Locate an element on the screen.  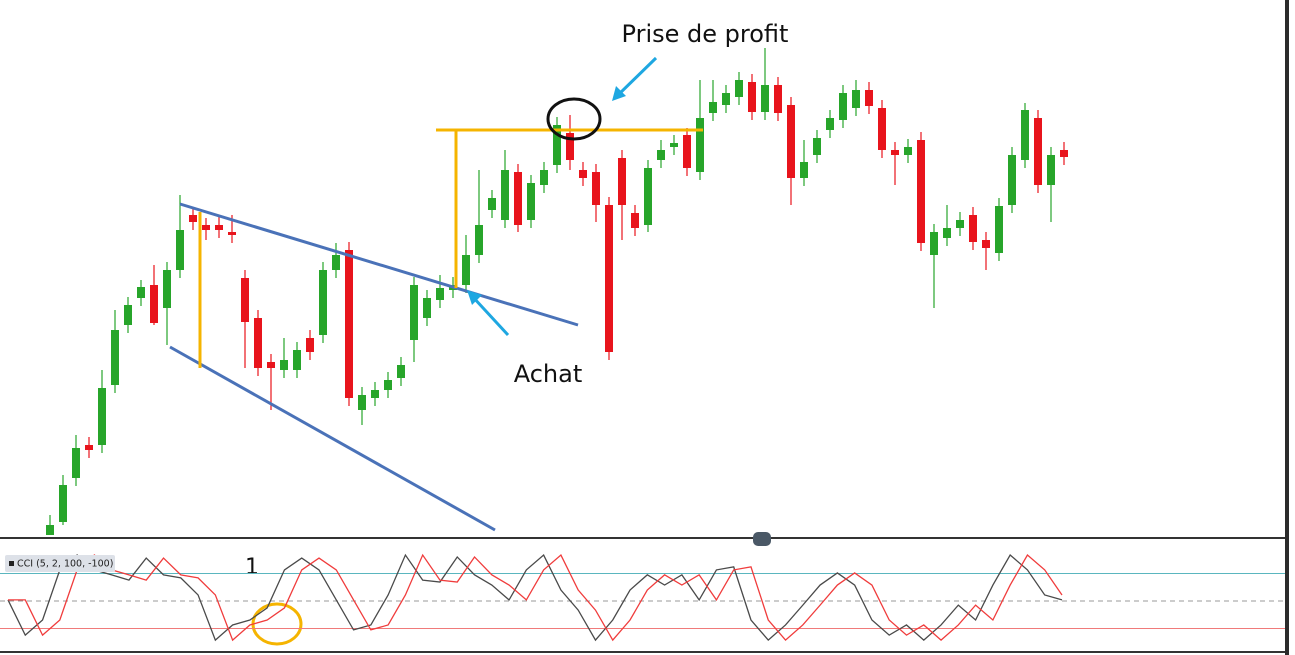
annotation: 1 is located at coordinates (252, 567).